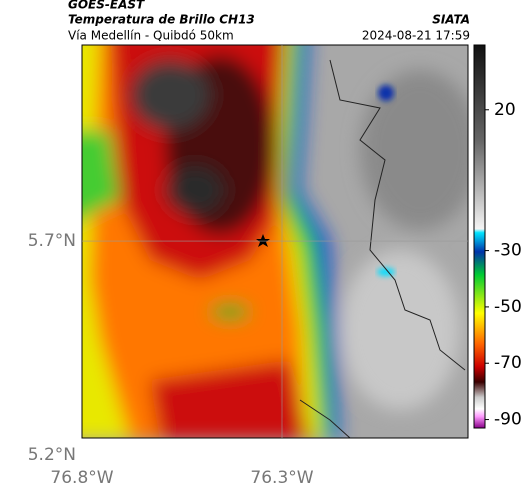 This screenshot has width=526, height=495. Describe the element at coordinates (508, 307) in the screenshot. I see `colorbar-tick-label: -50` at that location.